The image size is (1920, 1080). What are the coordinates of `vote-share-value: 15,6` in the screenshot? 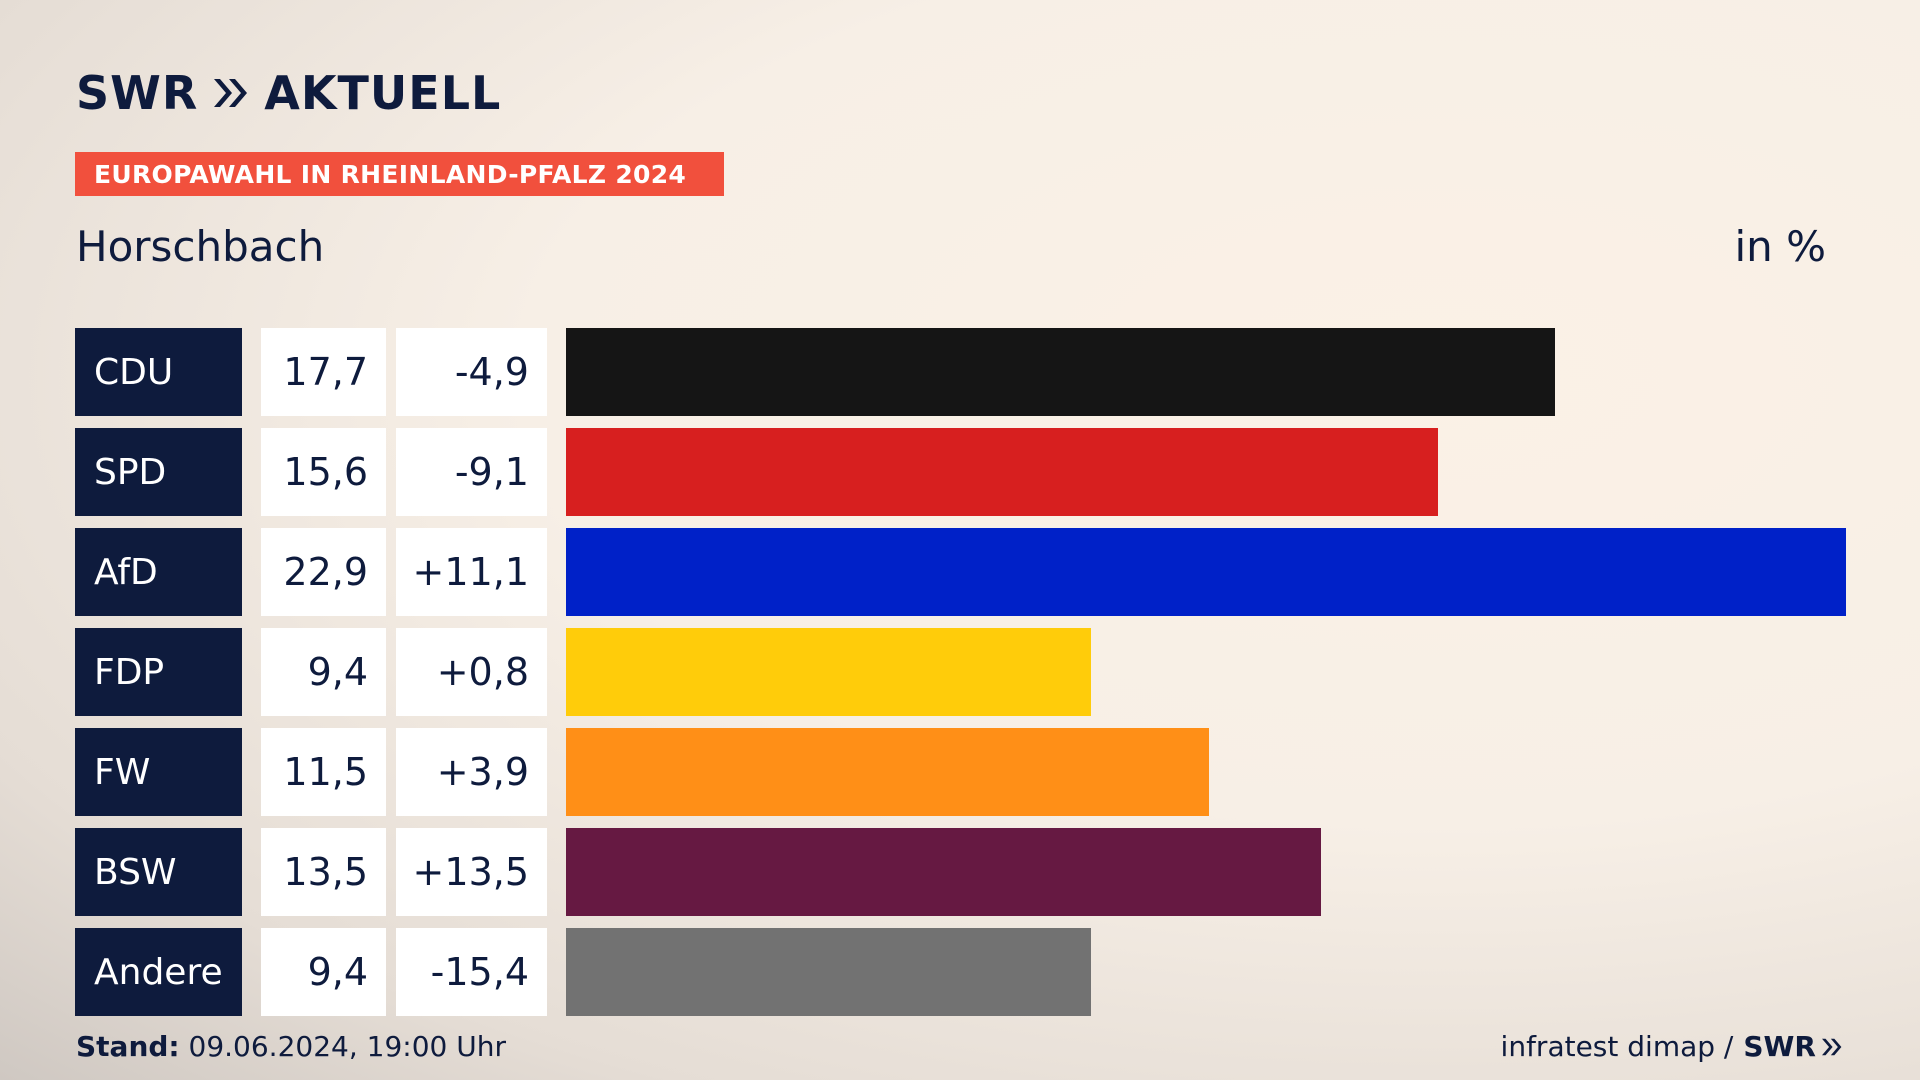 It's located at (323, 472).